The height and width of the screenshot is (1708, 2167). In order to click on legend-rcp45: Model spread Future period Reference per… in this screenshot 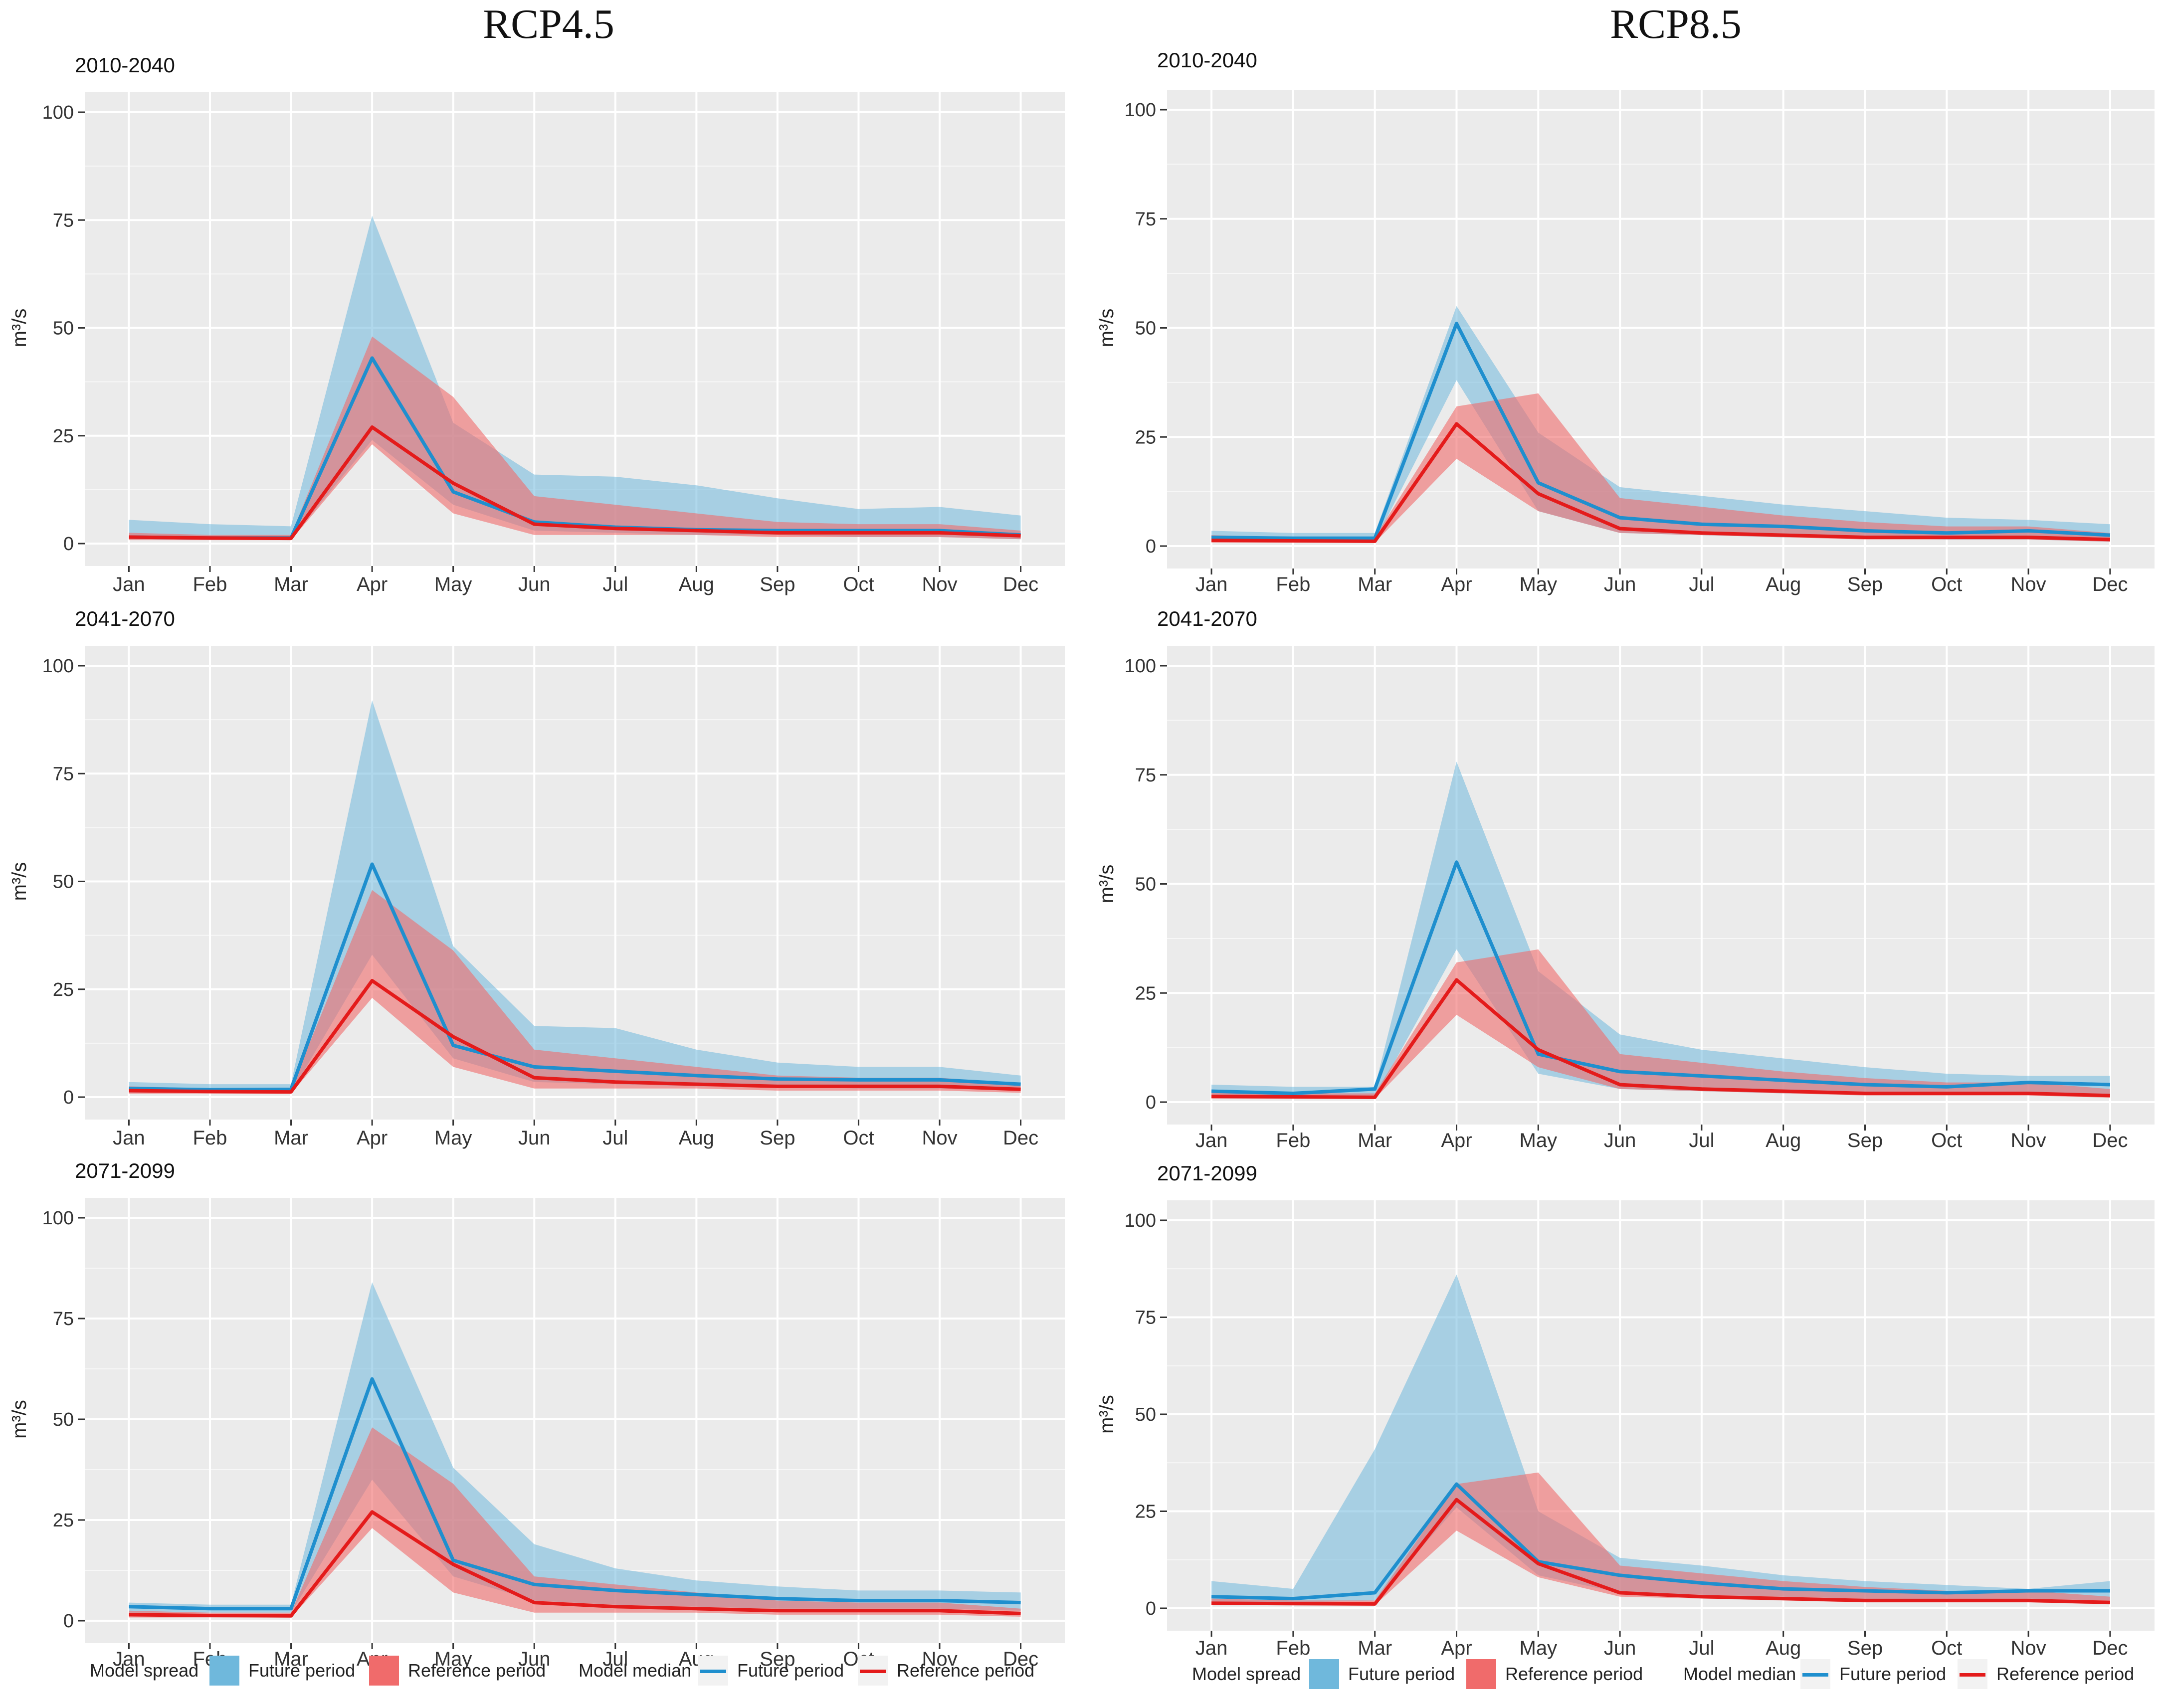, I will do `click(584, 1670)`.